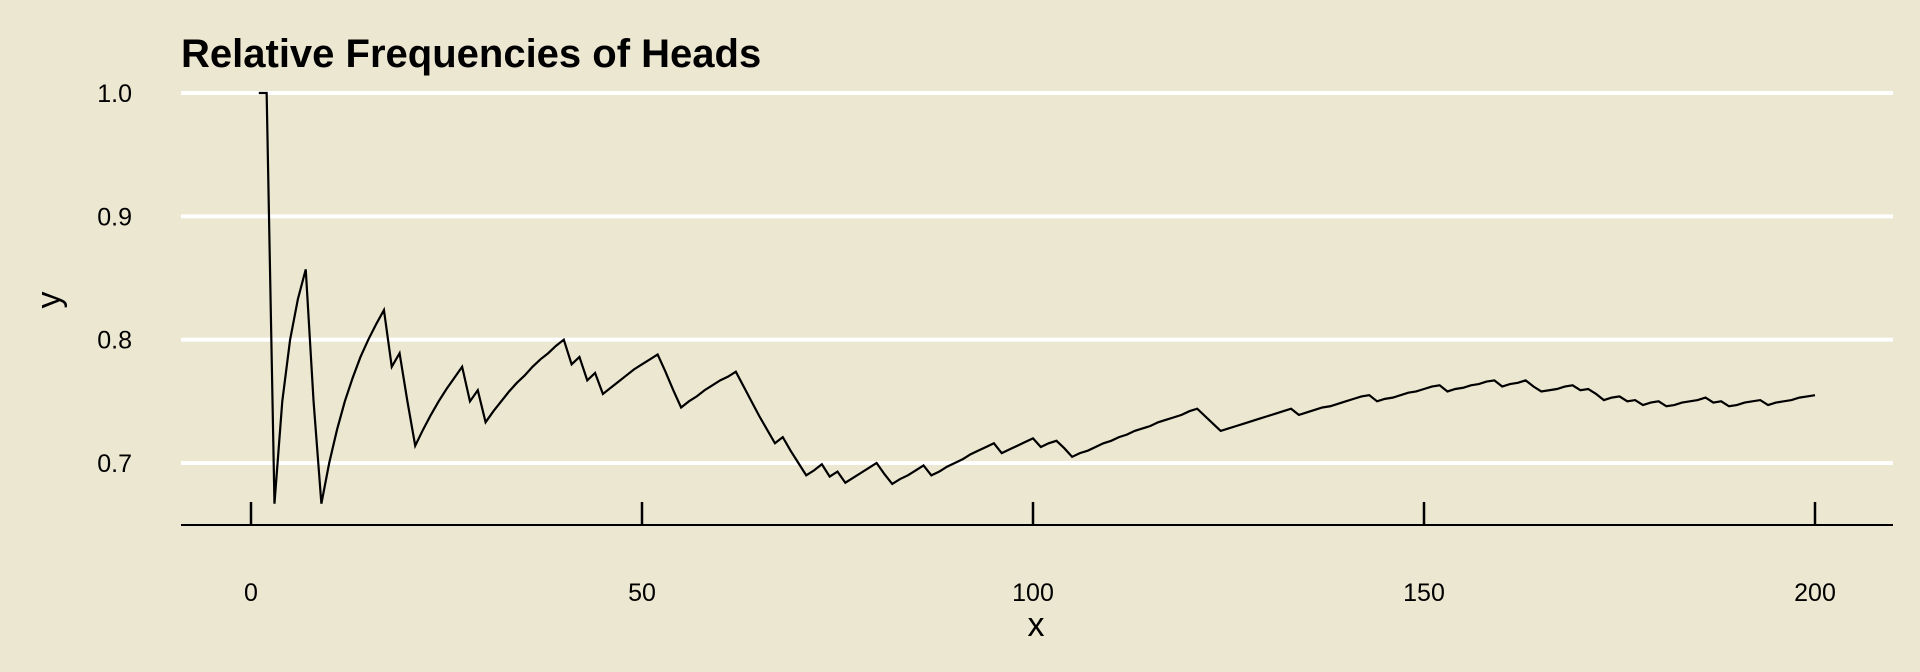  I want to click on x-axis-ticks: 0 50 100 150 200, so click(1040, 554).